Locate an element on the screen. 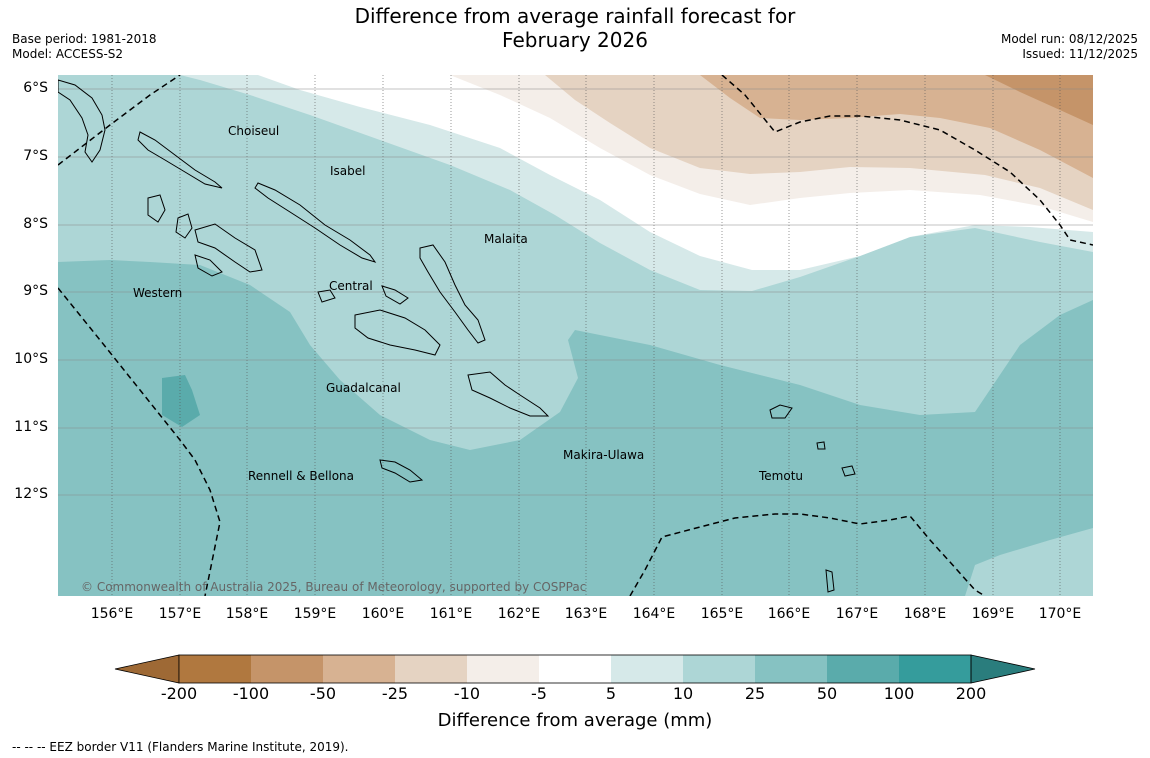 The image size is (1150, 758). lon-label: 162°E is located at coordinates (519, 614).